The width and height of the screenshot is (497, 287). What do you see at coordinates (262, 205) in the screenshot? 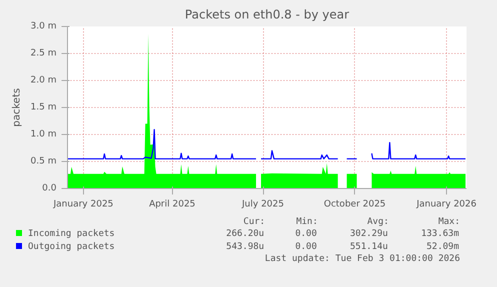
I see `x-tick-label: July 2025` at bounding box center [262, 205].